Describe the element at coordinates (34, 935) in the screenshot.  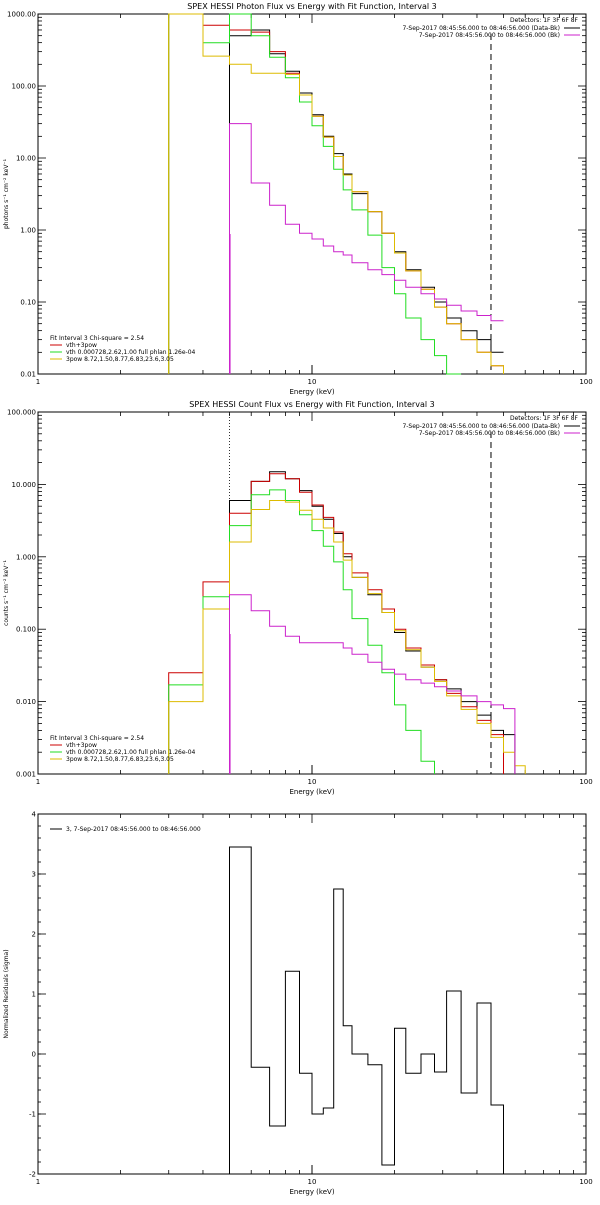
I see `y-tick-label: 2` at that location.